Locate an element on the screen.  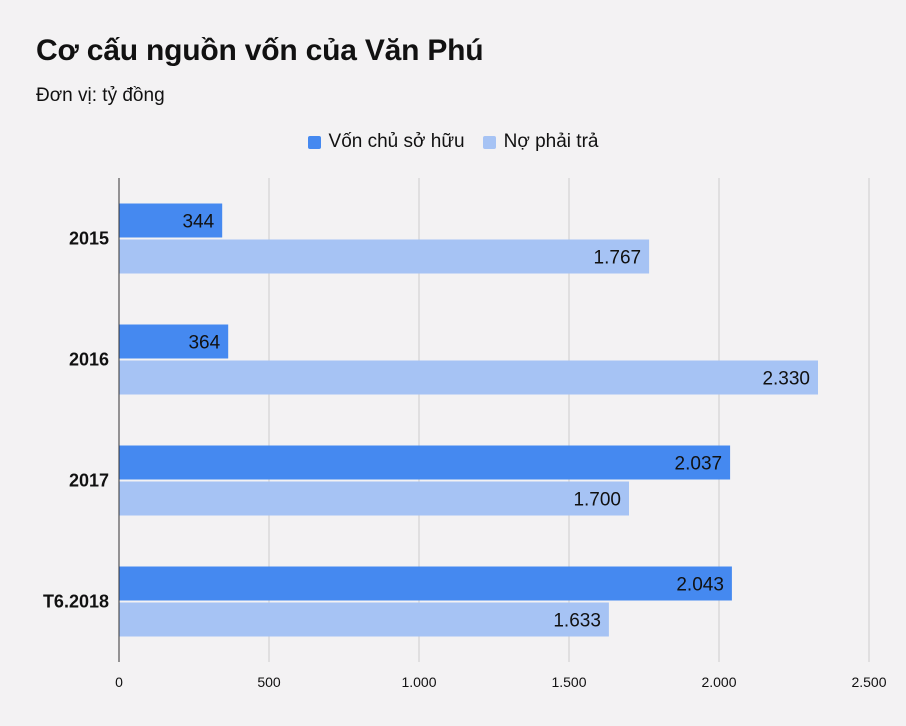
bar-value-label: 364 is located at coordinates (204, 343).